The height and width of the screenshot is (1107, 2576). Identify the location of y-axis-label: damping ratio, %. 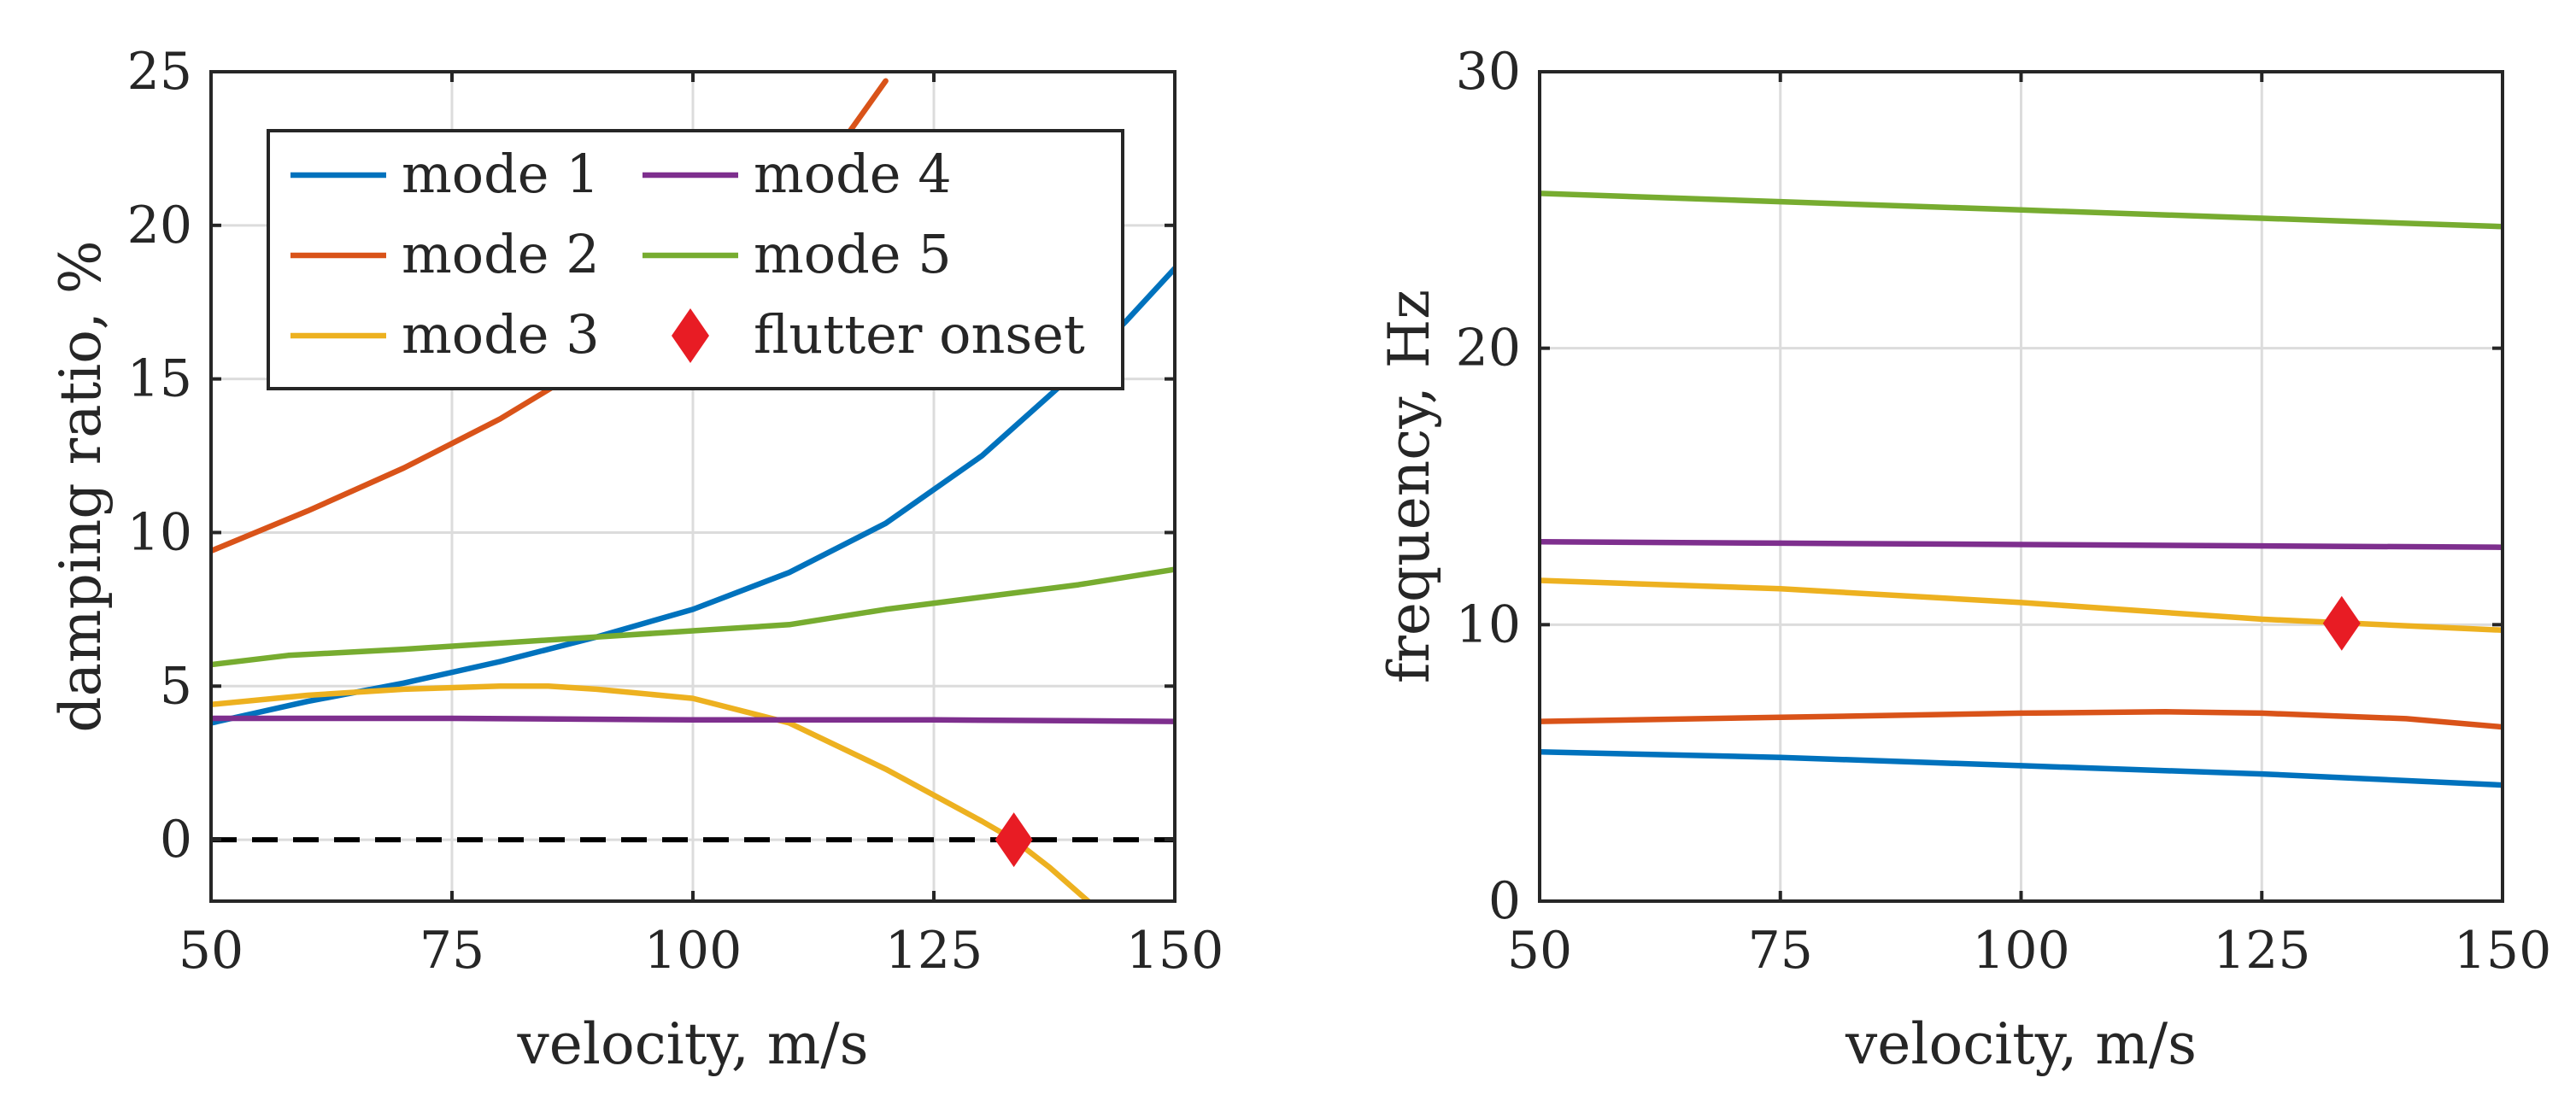
(81, 486).